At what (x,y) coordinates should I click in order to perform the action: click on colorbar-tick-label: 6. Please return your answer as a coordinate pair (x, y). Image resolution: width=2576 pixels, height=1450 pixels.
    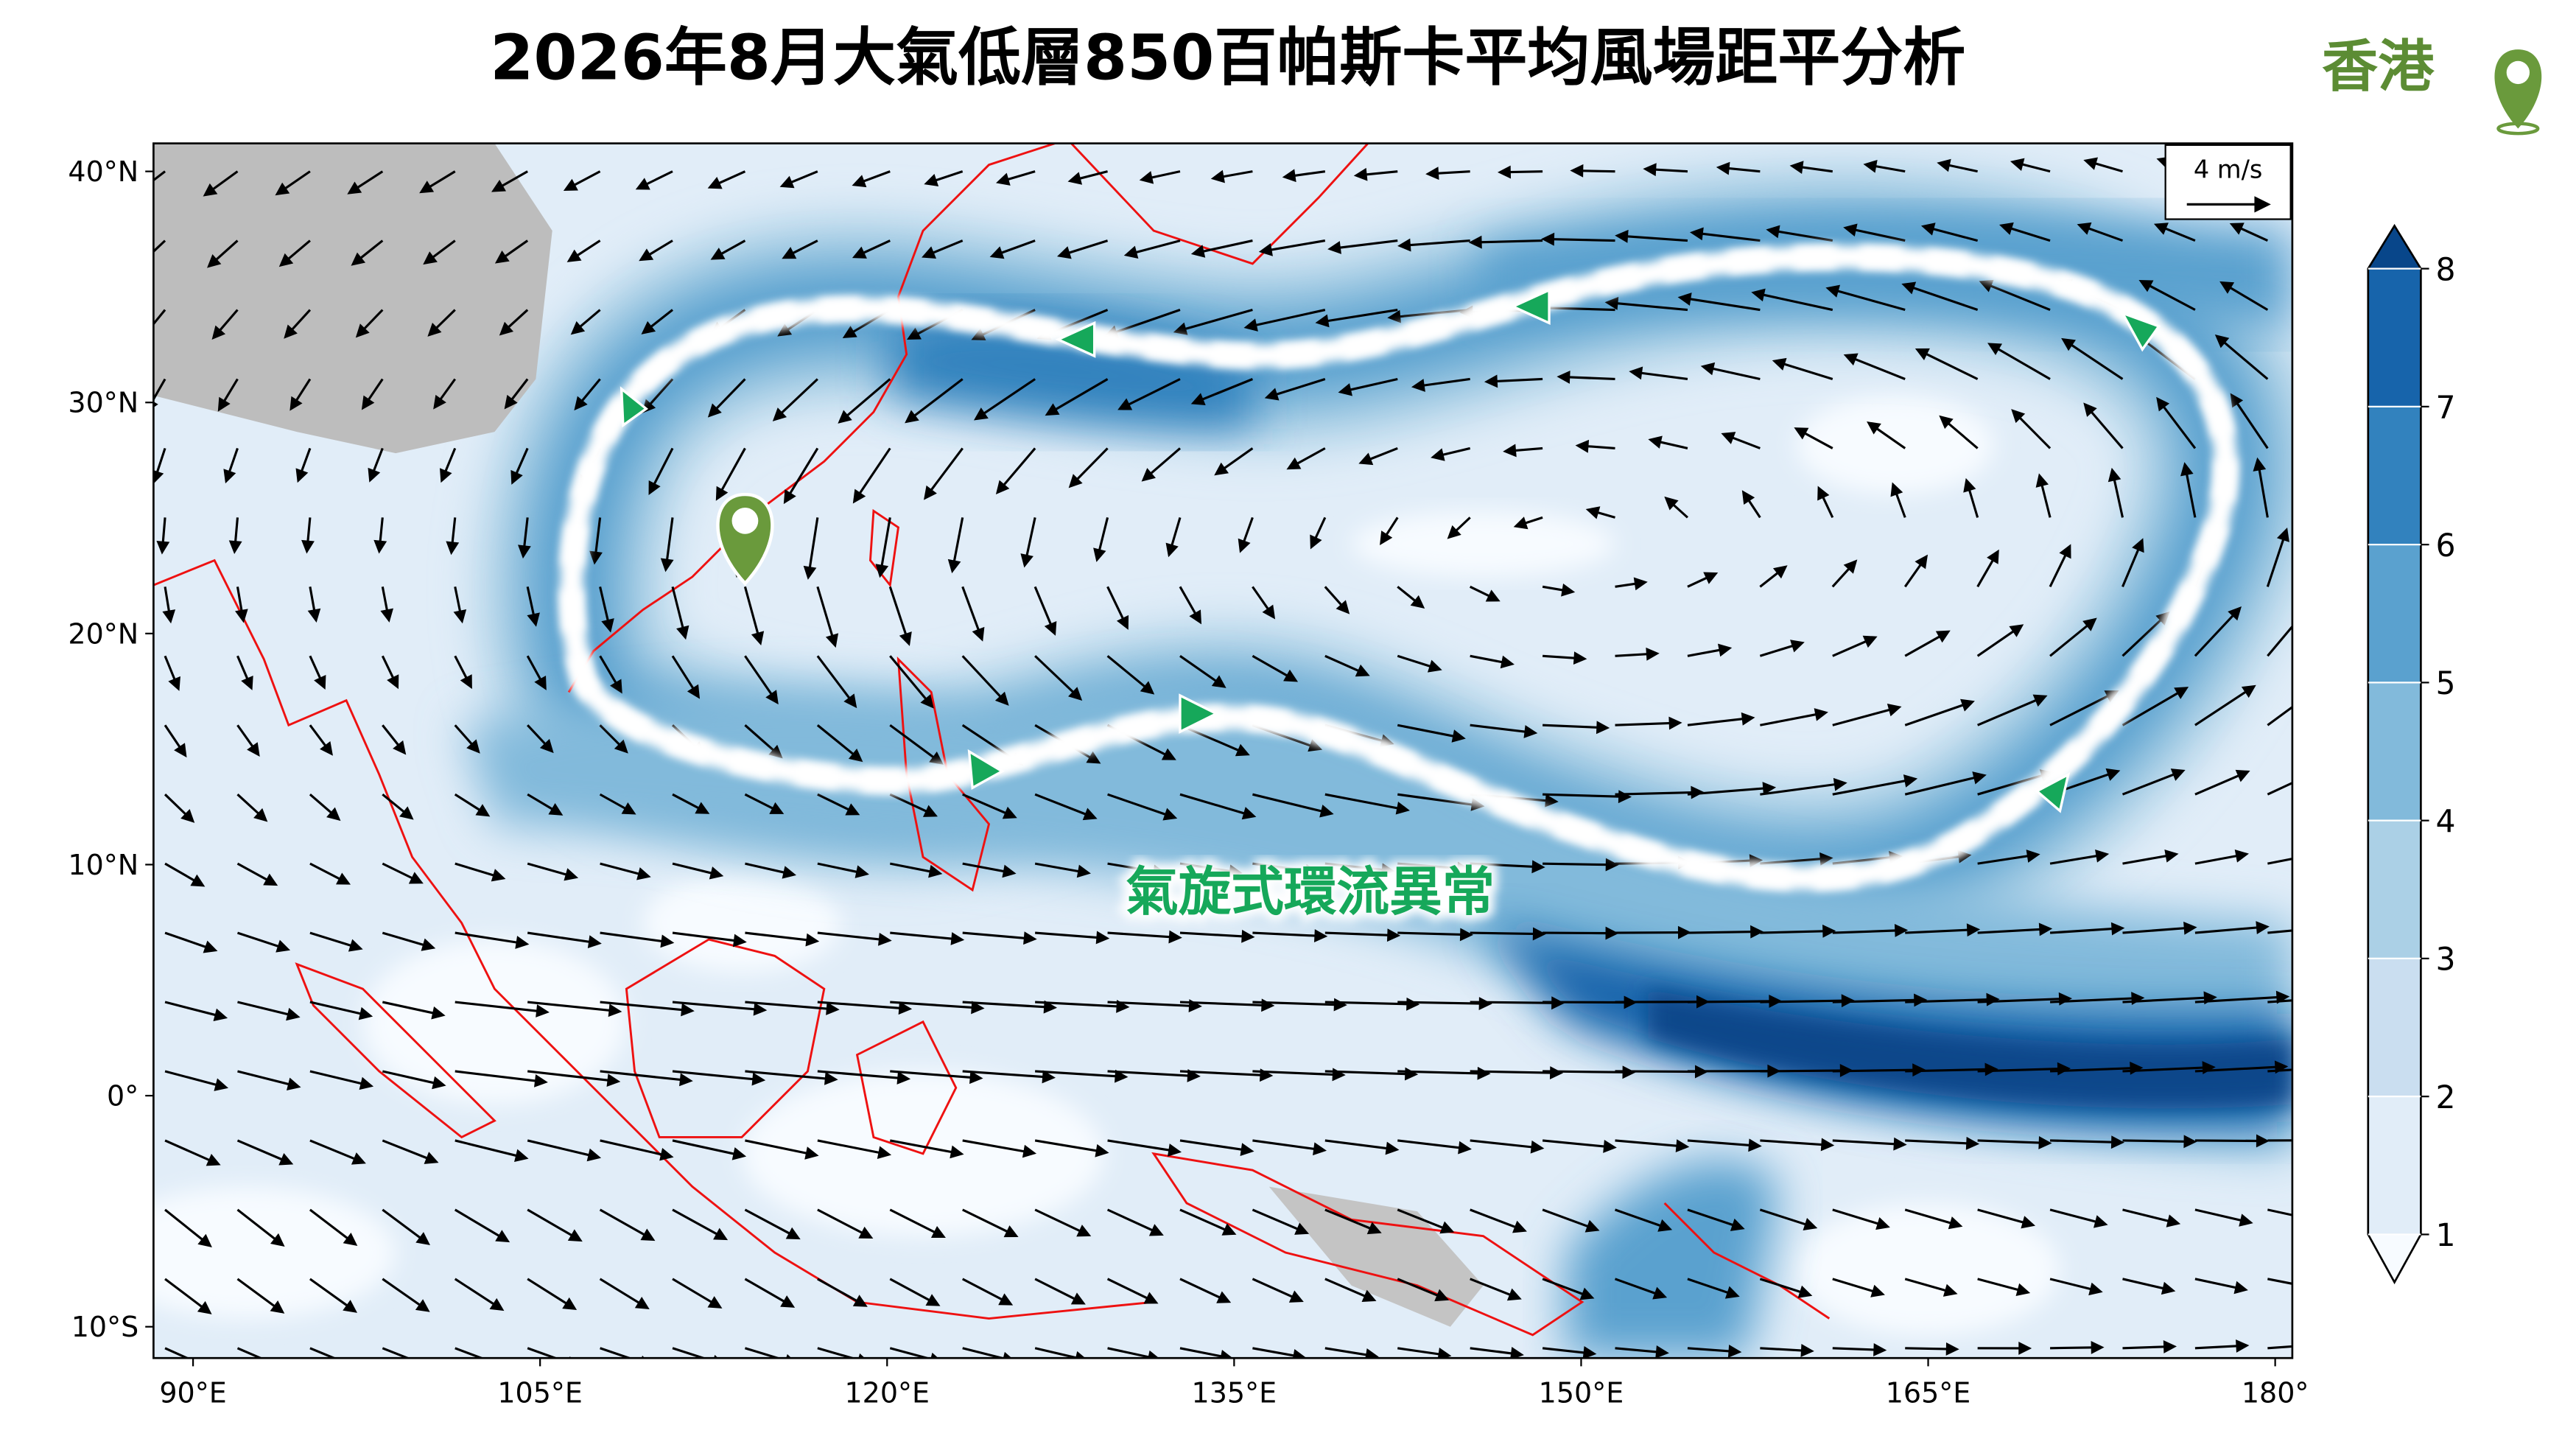
    Looking at the image, I should click on (2446, 546).